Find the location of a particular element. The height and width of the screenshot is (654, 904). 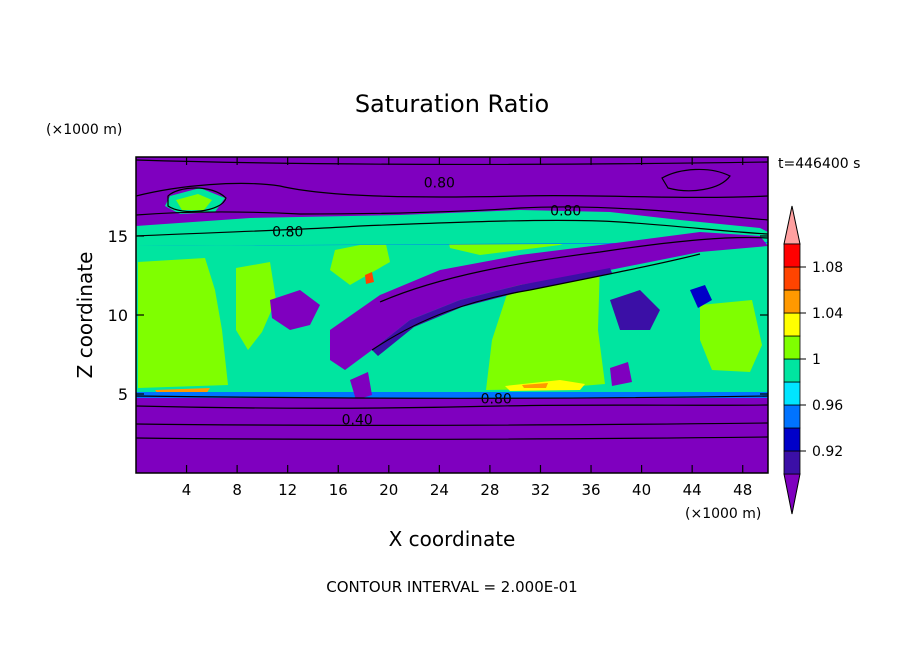

region-saturated-west is located at coordinates (183, 323).